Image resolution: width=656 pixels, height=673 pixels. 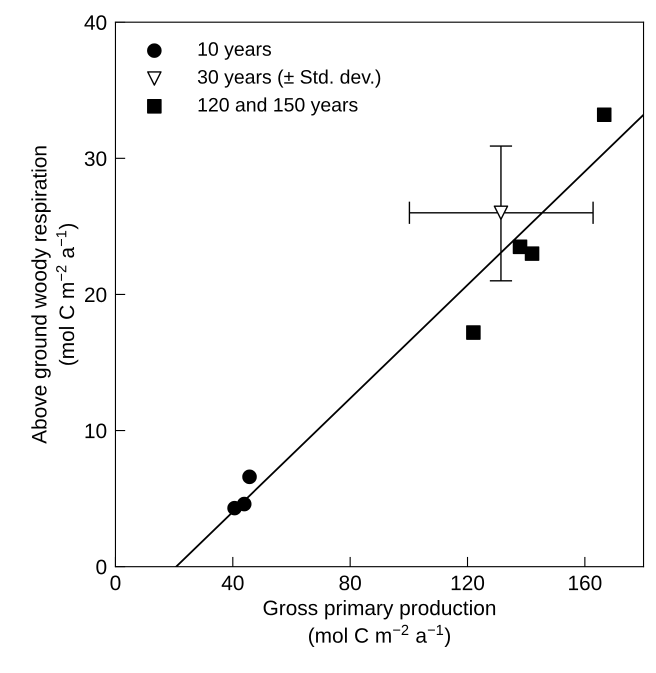 I want to click on y-tick-label: 0, so click(x=101, y=567).